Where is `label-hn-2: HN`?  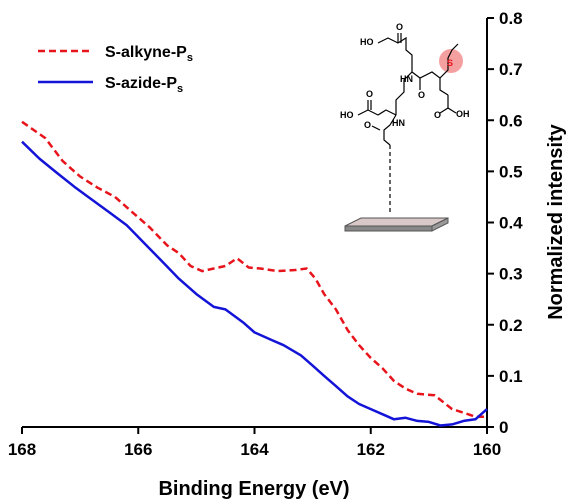
label-hn-2: HN is located at coordinates (398, 123).